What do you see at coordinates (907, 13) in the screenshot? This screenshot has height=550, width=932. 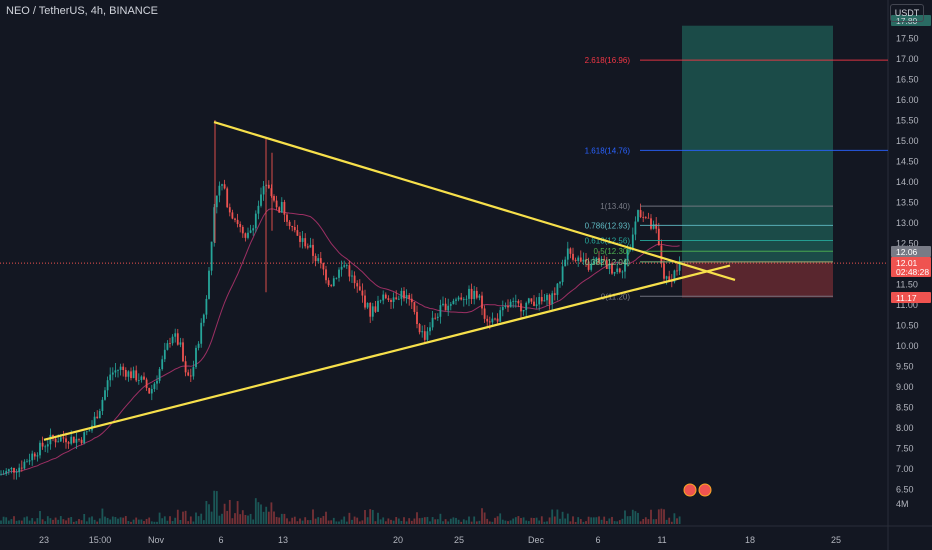 I see `currency-badge: USDT` at bounding box center [907, 13].